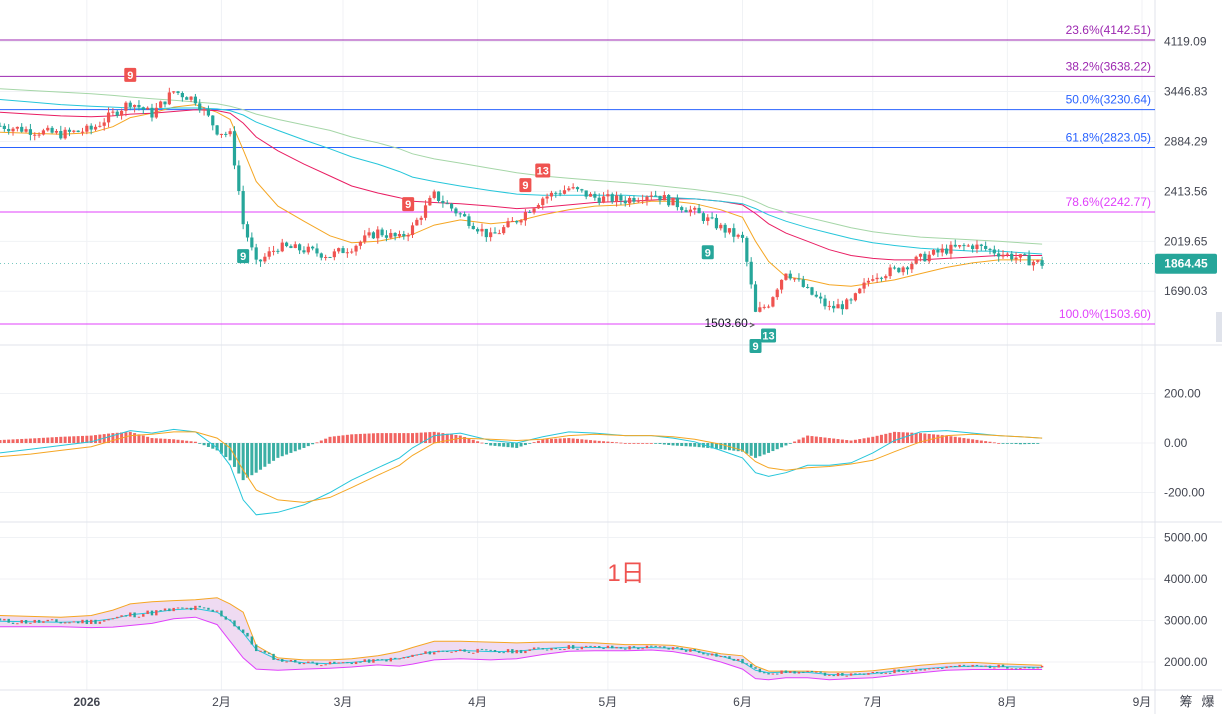  Describe the element at coordinates (1108, 202) in the screenshot. I see `fib-label: 78.6%(2242.77)` at that location.